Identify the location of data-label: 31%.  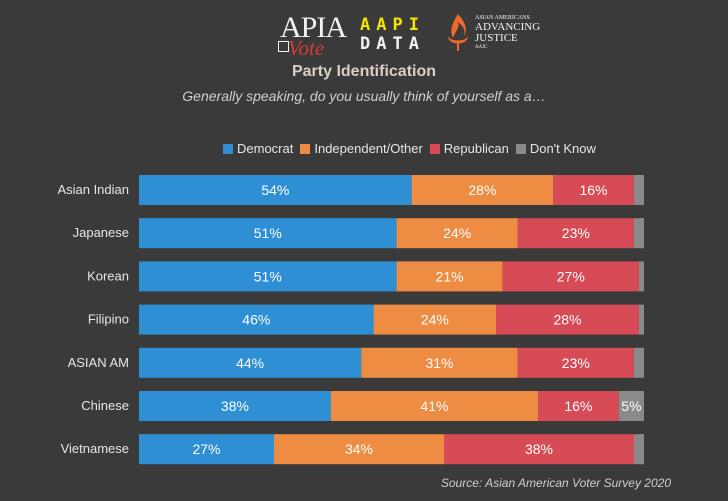
(439, 363).